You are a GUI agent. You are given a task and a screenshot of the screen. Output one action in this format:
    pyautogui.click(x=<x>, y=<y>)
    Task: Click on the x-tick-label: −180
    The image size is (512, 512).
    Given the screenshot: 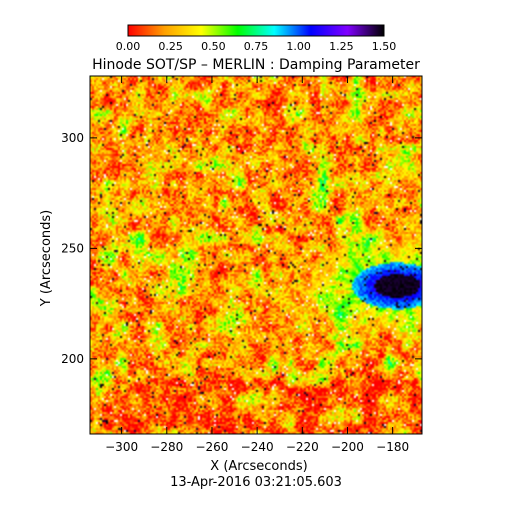 What is the action you would take?
    pyautogui.click(x=392, y=447)
    